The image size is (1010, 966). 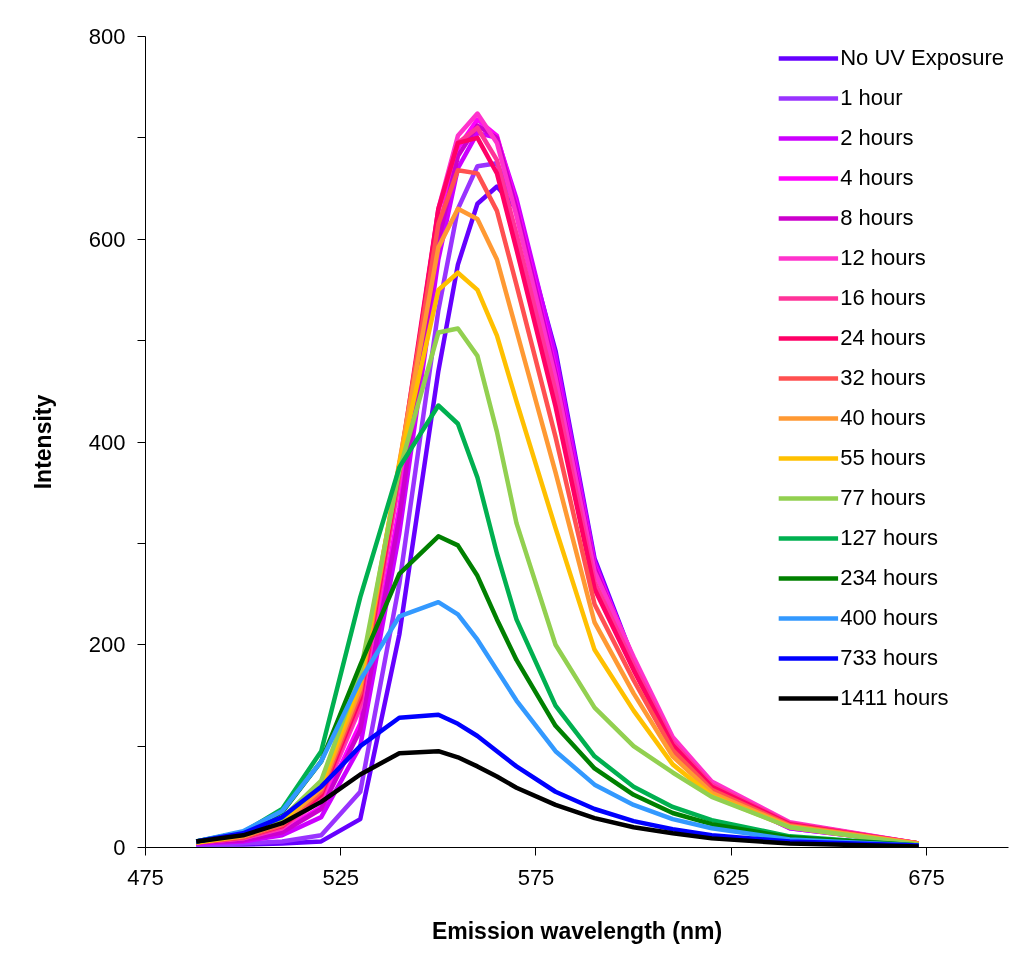 What do you see at coordinates (871, 98) in the screenshot?
I see `legend-label: 1 hour` at bounding box center [871, 98].